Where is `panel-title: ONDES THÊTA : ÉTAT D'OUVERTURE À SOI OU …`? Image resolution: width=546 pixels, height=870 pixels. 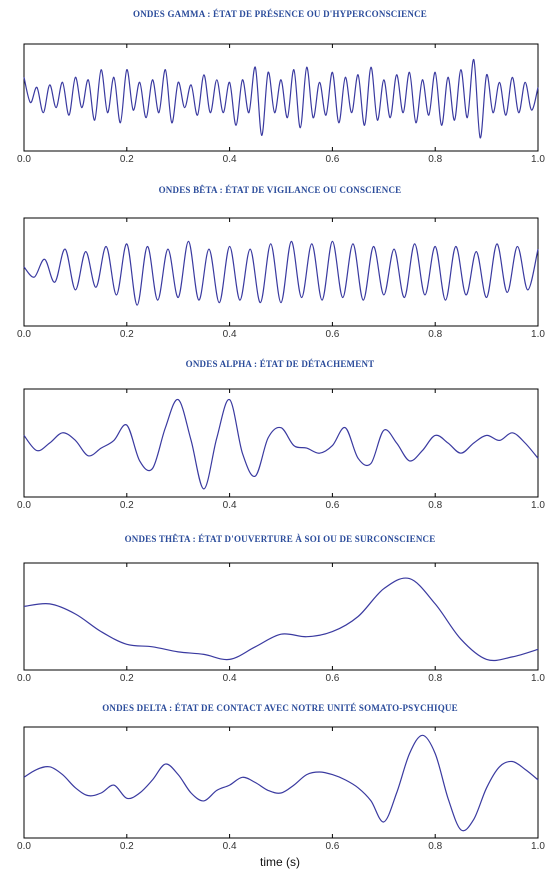 panel-title: ONDES THÊTA : ÉTAT D'OUVERTURE À SOI OU … is located at coordinates (280, 539).